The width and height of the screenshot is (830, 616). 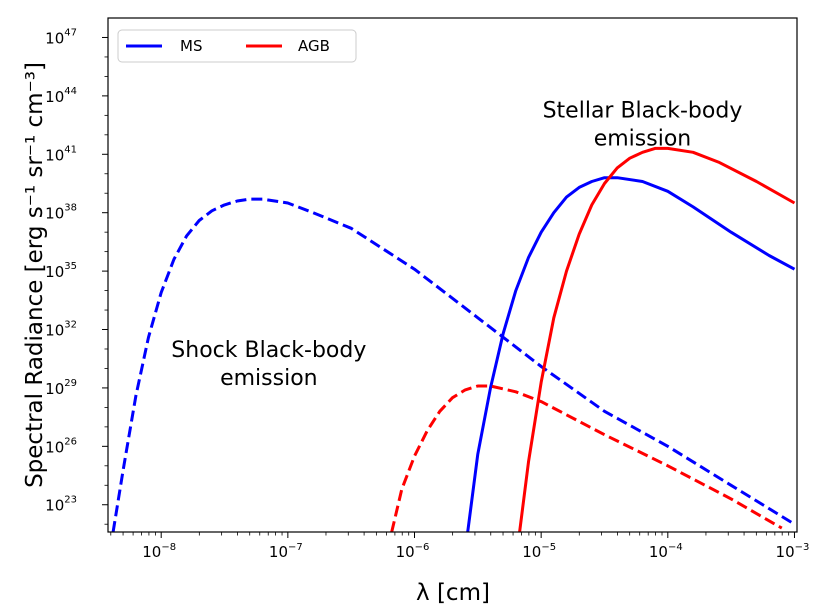 I want to click on y-tick-label: 1038, so click(x=61, y=213).